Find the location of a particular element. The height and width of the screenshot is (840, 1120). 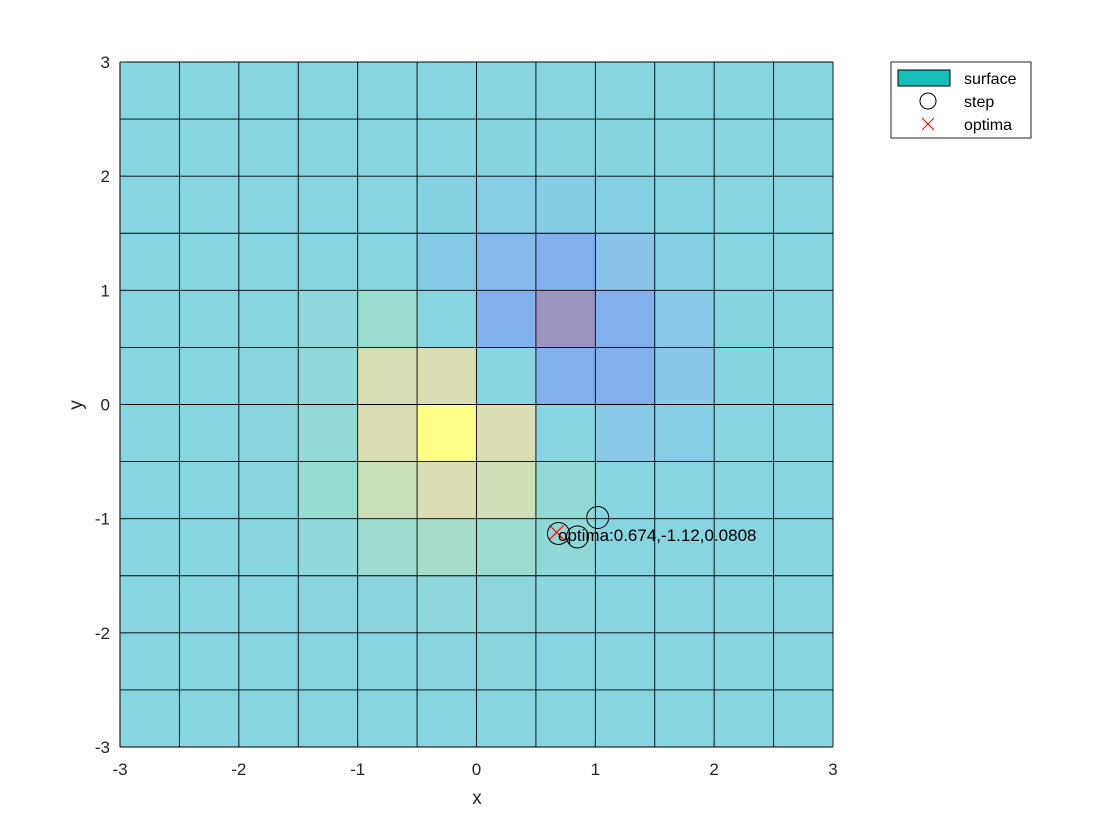

y-tick-label: 3 is located at coordinates (105, 62).